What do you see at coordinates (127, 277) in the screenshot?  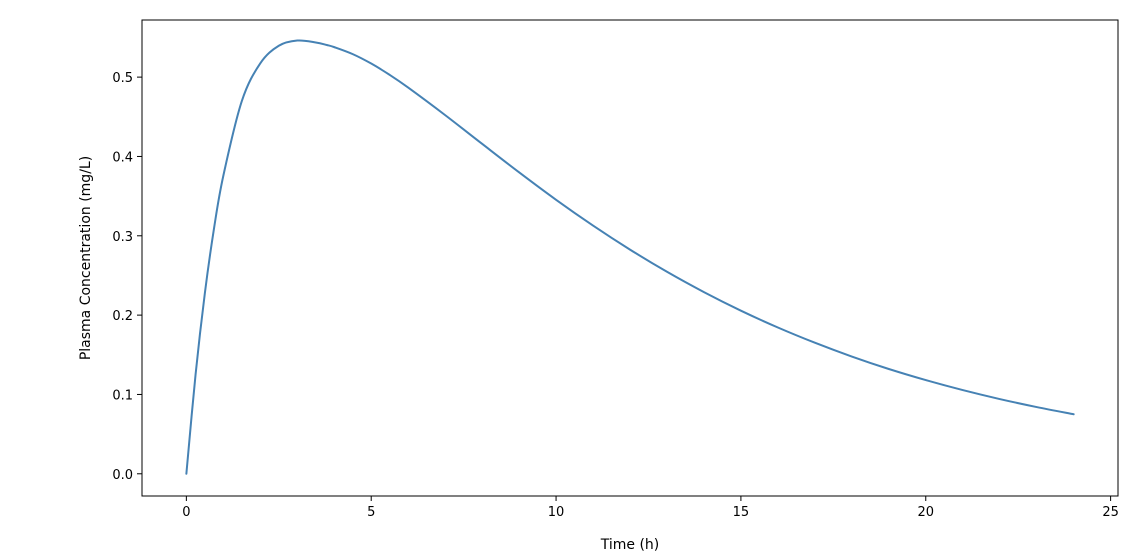 I see `y-axis: 0.0 0.1 0.2 0.3 0.4 0.5` at bounding box center [127, 277].